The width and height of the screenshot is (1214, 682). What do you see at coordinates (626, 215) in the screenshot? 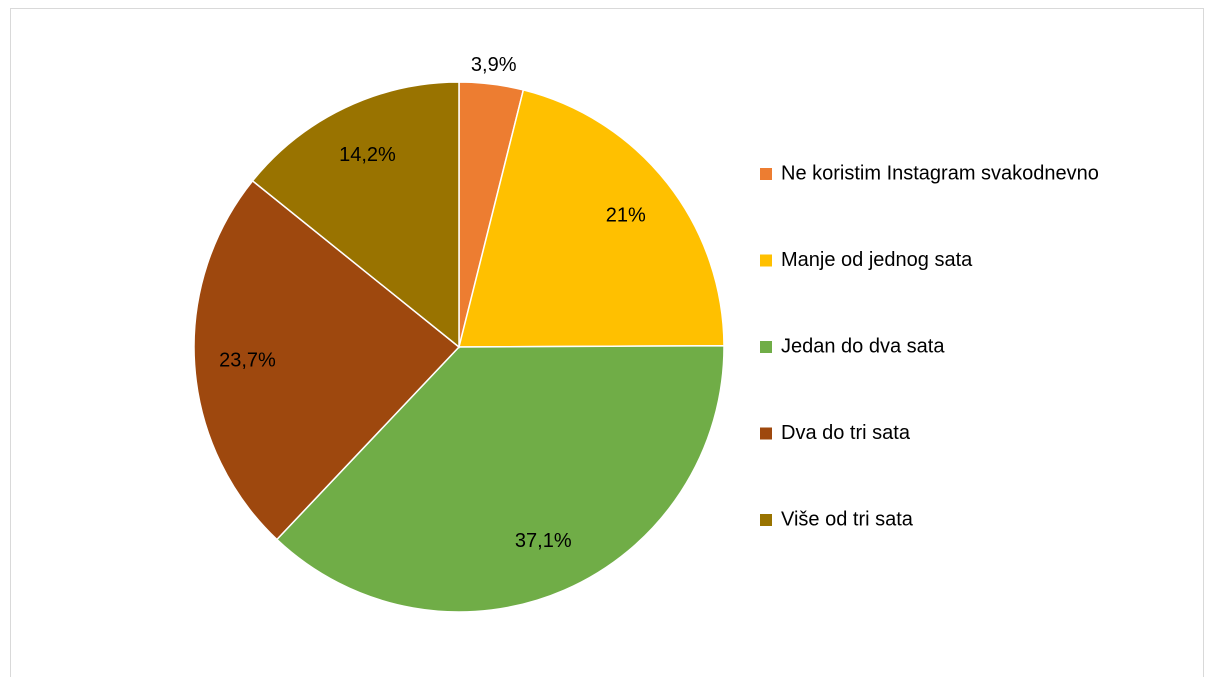
I see `data-label: 21%` at bounding box center [626, 215].